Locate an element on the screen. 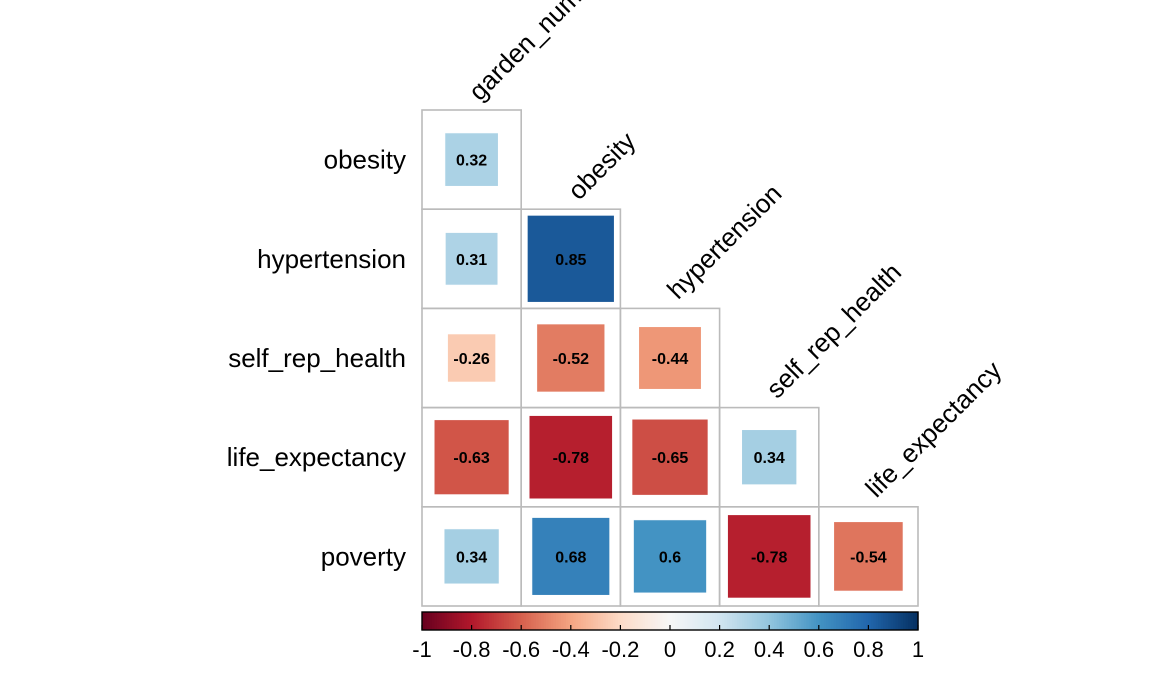 The image size is (1152, 691). row-label-self_rep_health: self_rep_health is located at coordinates (317, 358).